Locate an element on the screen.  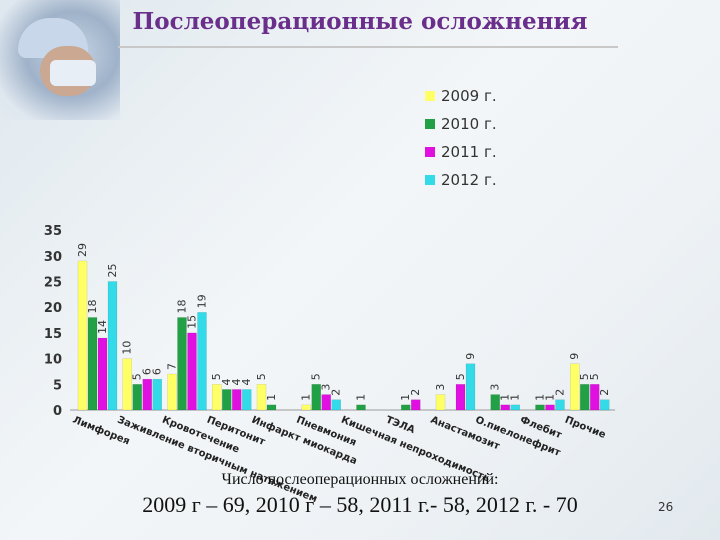
slide-title: Послеоперационные осложнения is located at coordinates (360, 21).